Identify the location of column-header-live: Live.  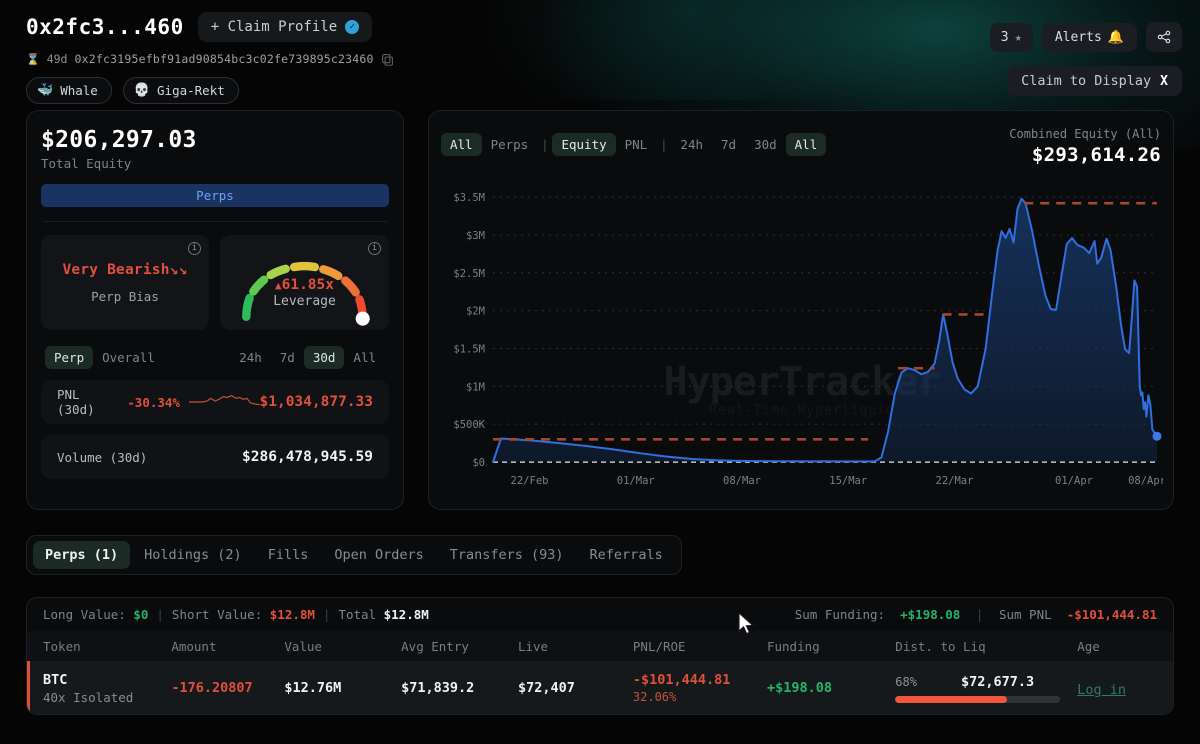
(533, 646).